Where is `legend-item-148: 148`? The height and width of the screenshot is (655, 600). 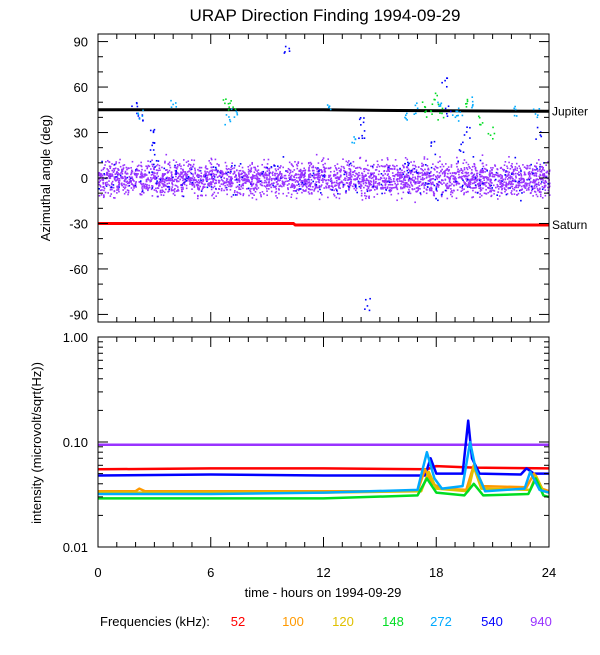
legend-item-148: 148 is located at coordinates (393, 621).